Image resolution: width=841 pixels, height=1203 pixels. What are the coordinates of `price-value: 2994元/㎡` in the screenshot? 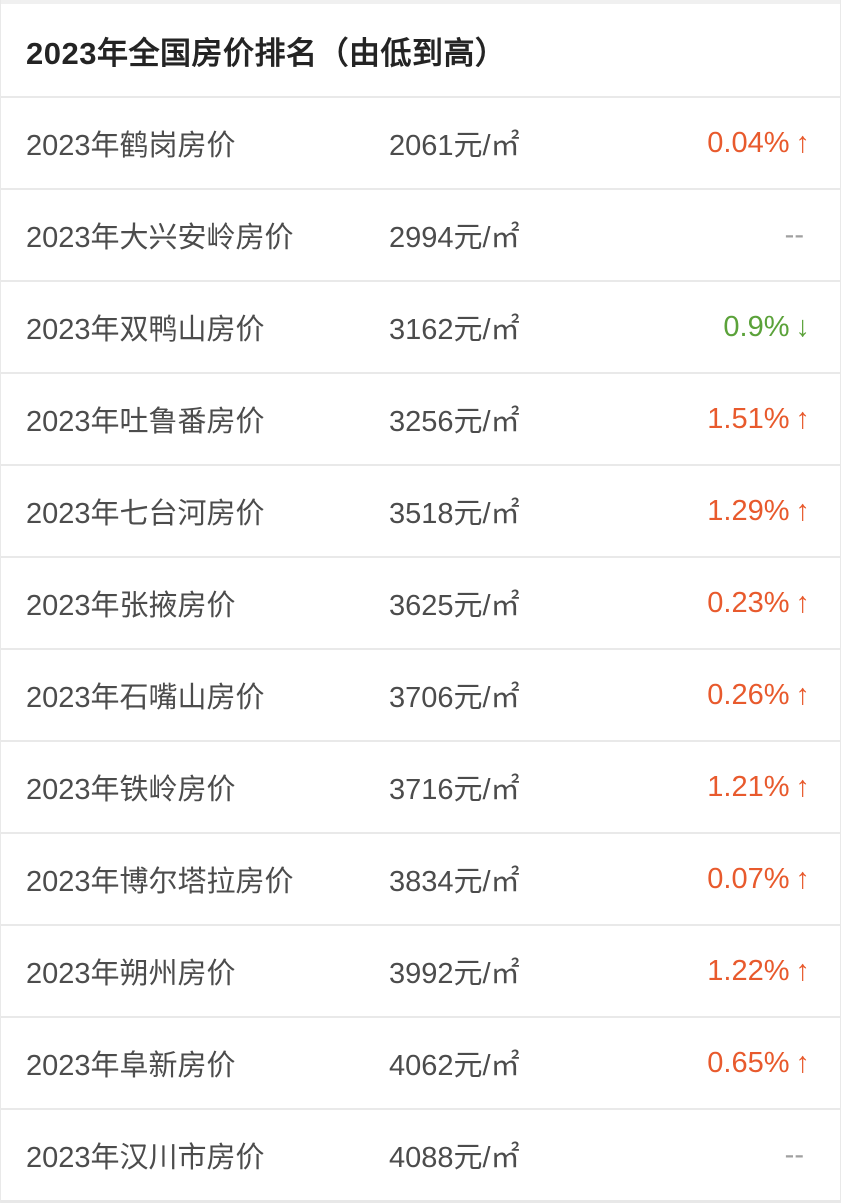 It's located at (454, 238).